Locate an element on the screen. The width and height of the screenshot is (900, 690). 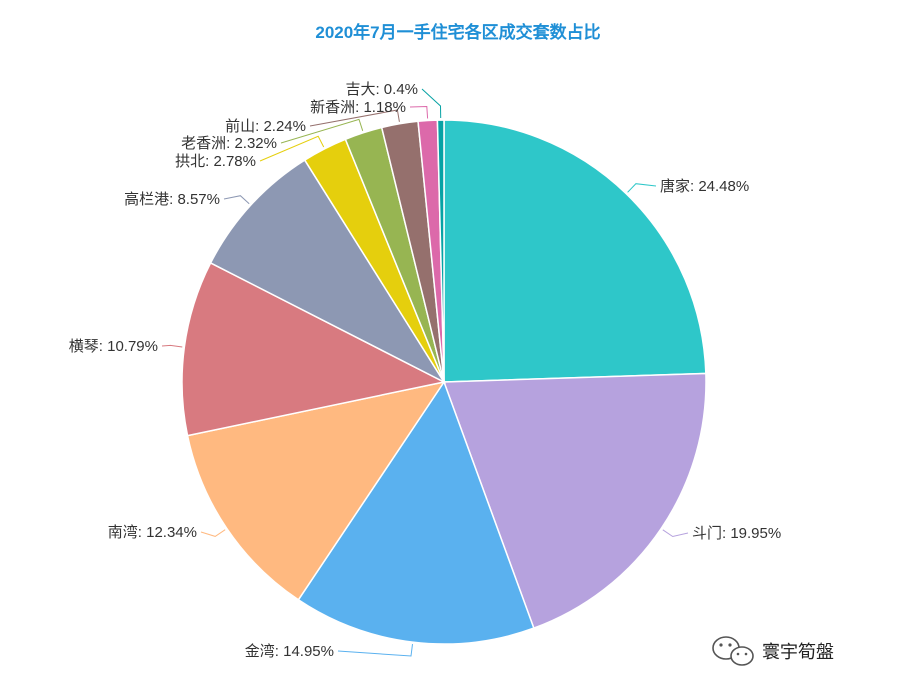
slice-label-8: 前山: 2.24% is located at coordinates (265, 126).